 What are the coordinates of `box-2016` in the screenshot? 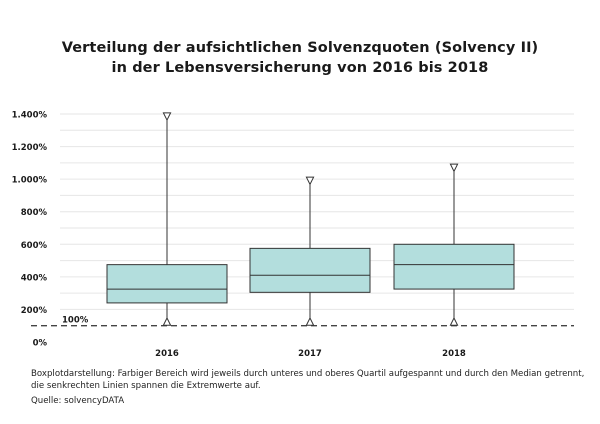 It's located at (167, 219).